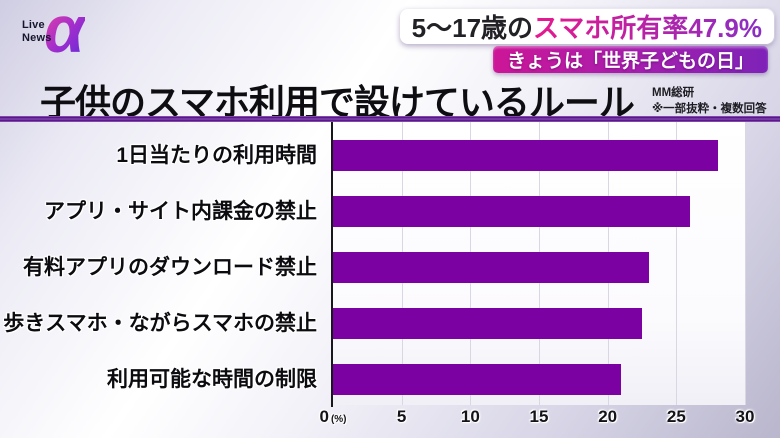  Describe the element at coordinates (676, 416) in the screenshot. I see `tick-label-25: 25` at that location.